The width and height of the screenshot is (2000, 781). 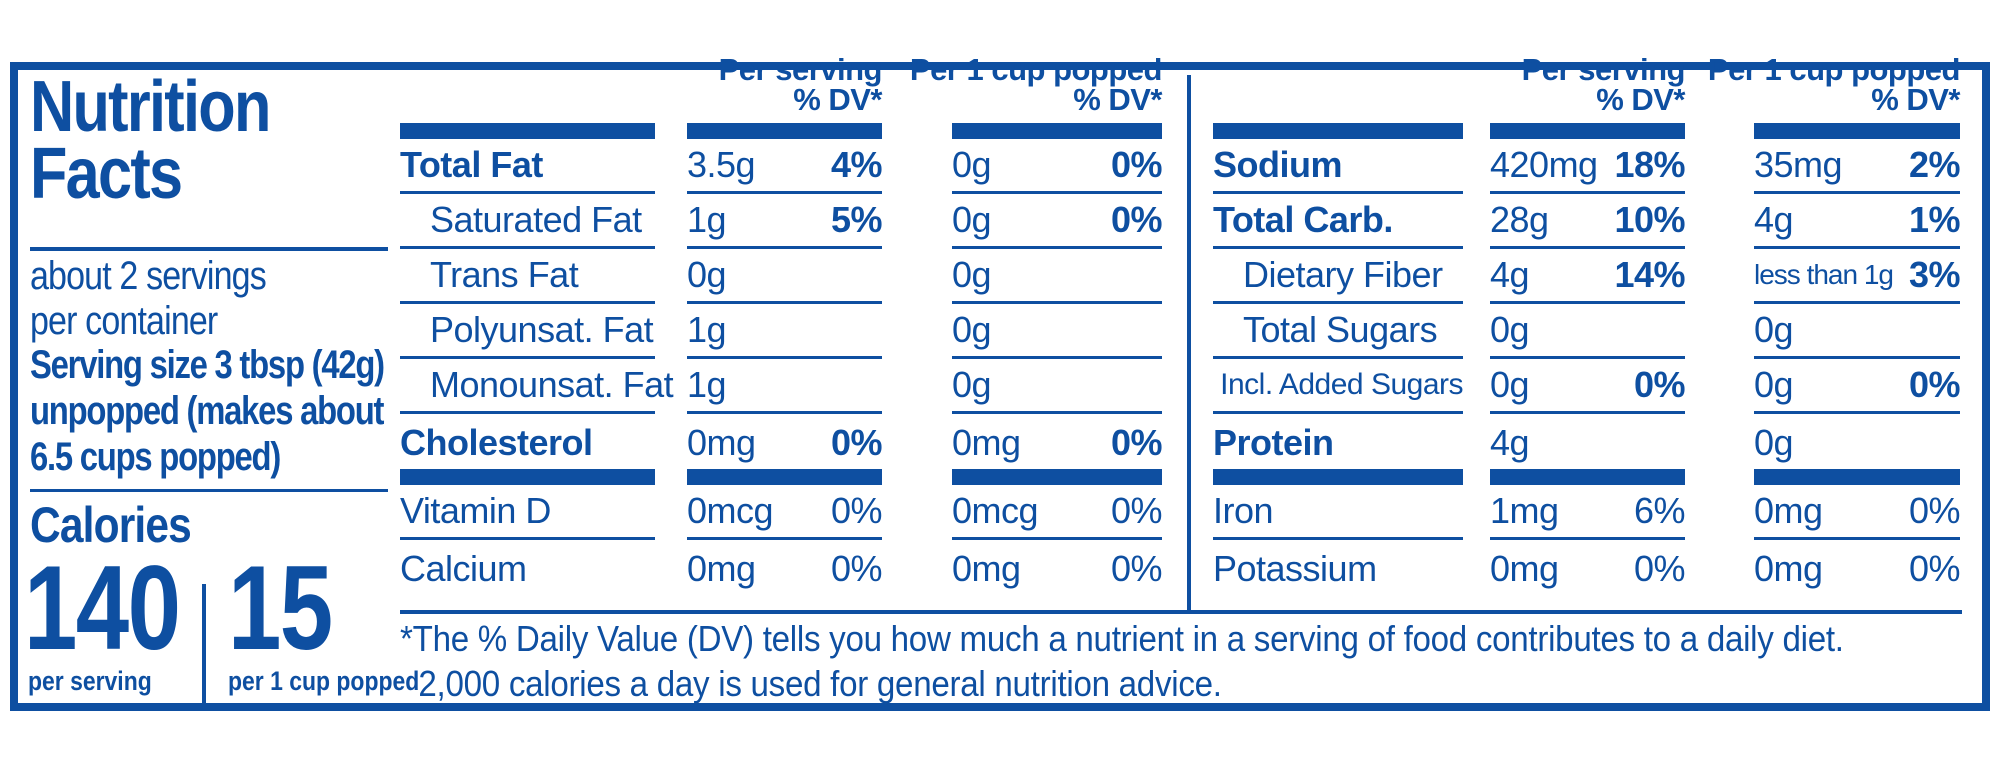 I want to click on nutrient-label-text: Monounsat. Fat, so click(x=552, y=384).